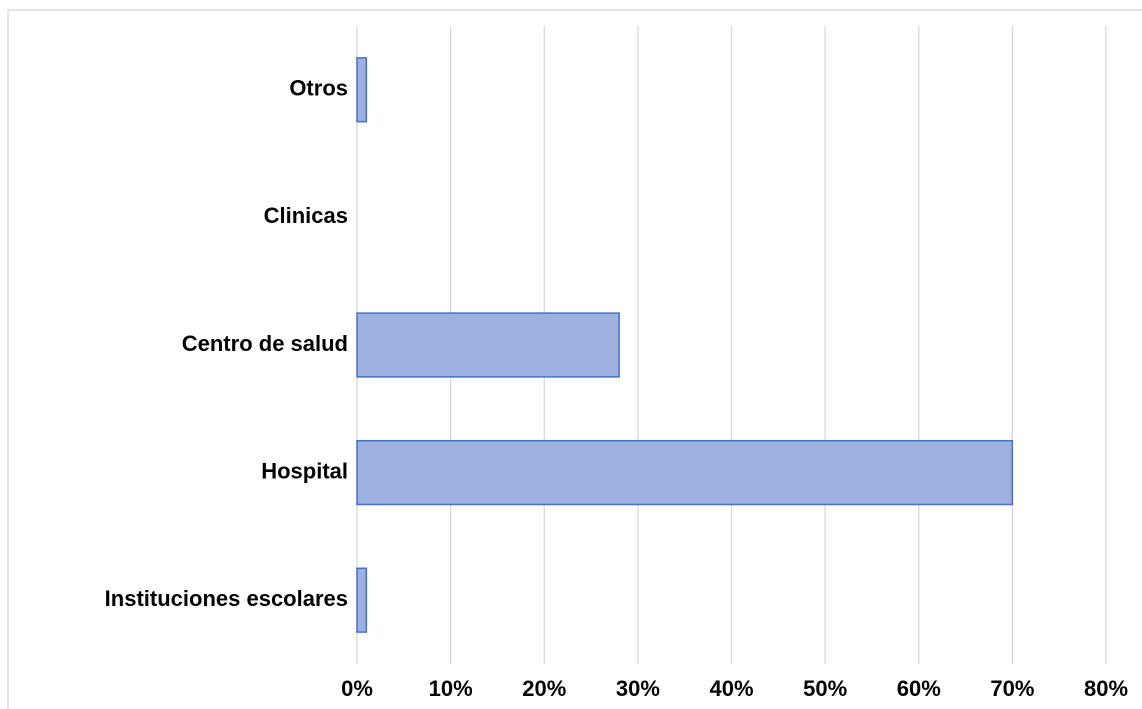 The image size is (1142, 709). Describe the element at coordinates (306, 215) in the screenshot. I see `y-tick-label: Clinicas` at that location.